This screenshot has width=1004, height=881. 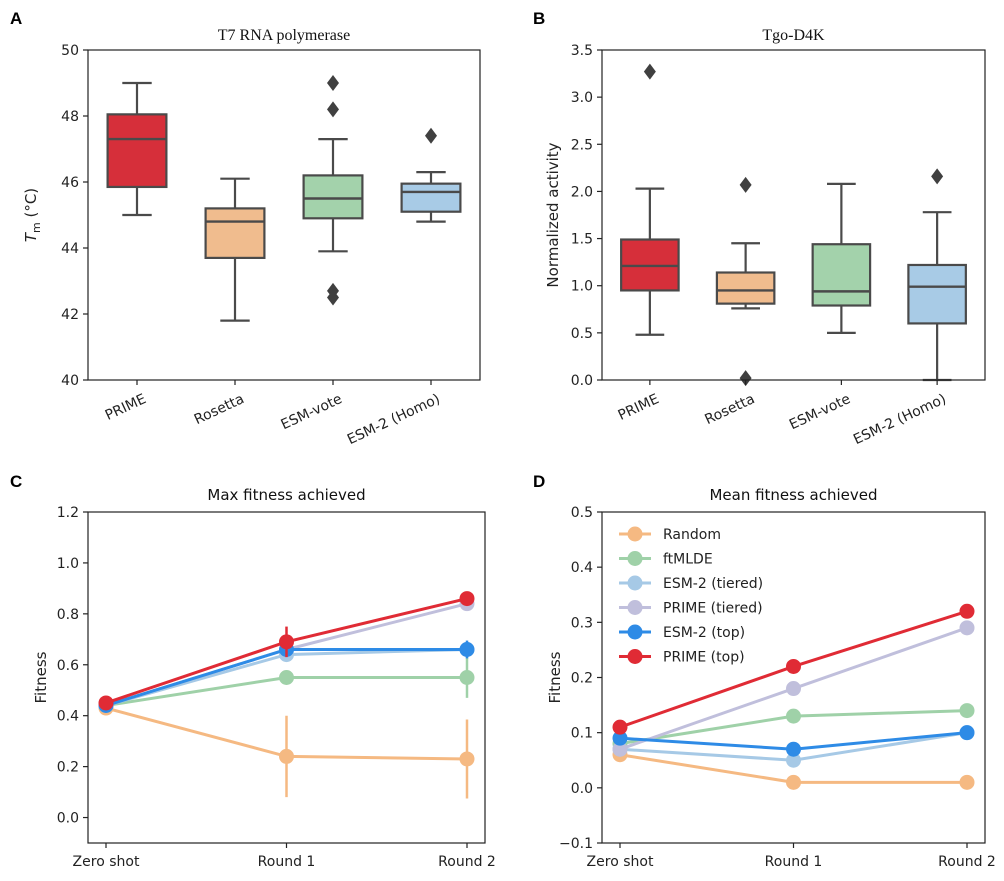 What do you see at coordinates (582, 679) in the screenshot?
I see `y-tick-label: 0.2` at bounding box center [582, 679].